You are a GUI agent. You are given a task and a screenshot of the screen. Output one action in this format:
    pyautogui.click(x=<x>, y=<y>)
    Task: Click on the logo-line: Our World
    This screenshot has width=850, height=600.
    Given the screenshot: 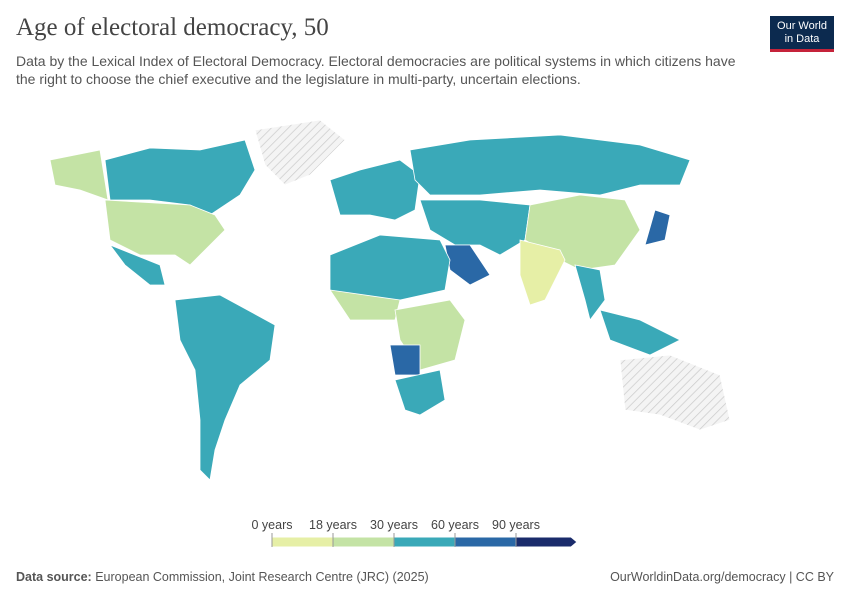 What is the action you would take?
    pyautogui.click(x=802, y=26)
    